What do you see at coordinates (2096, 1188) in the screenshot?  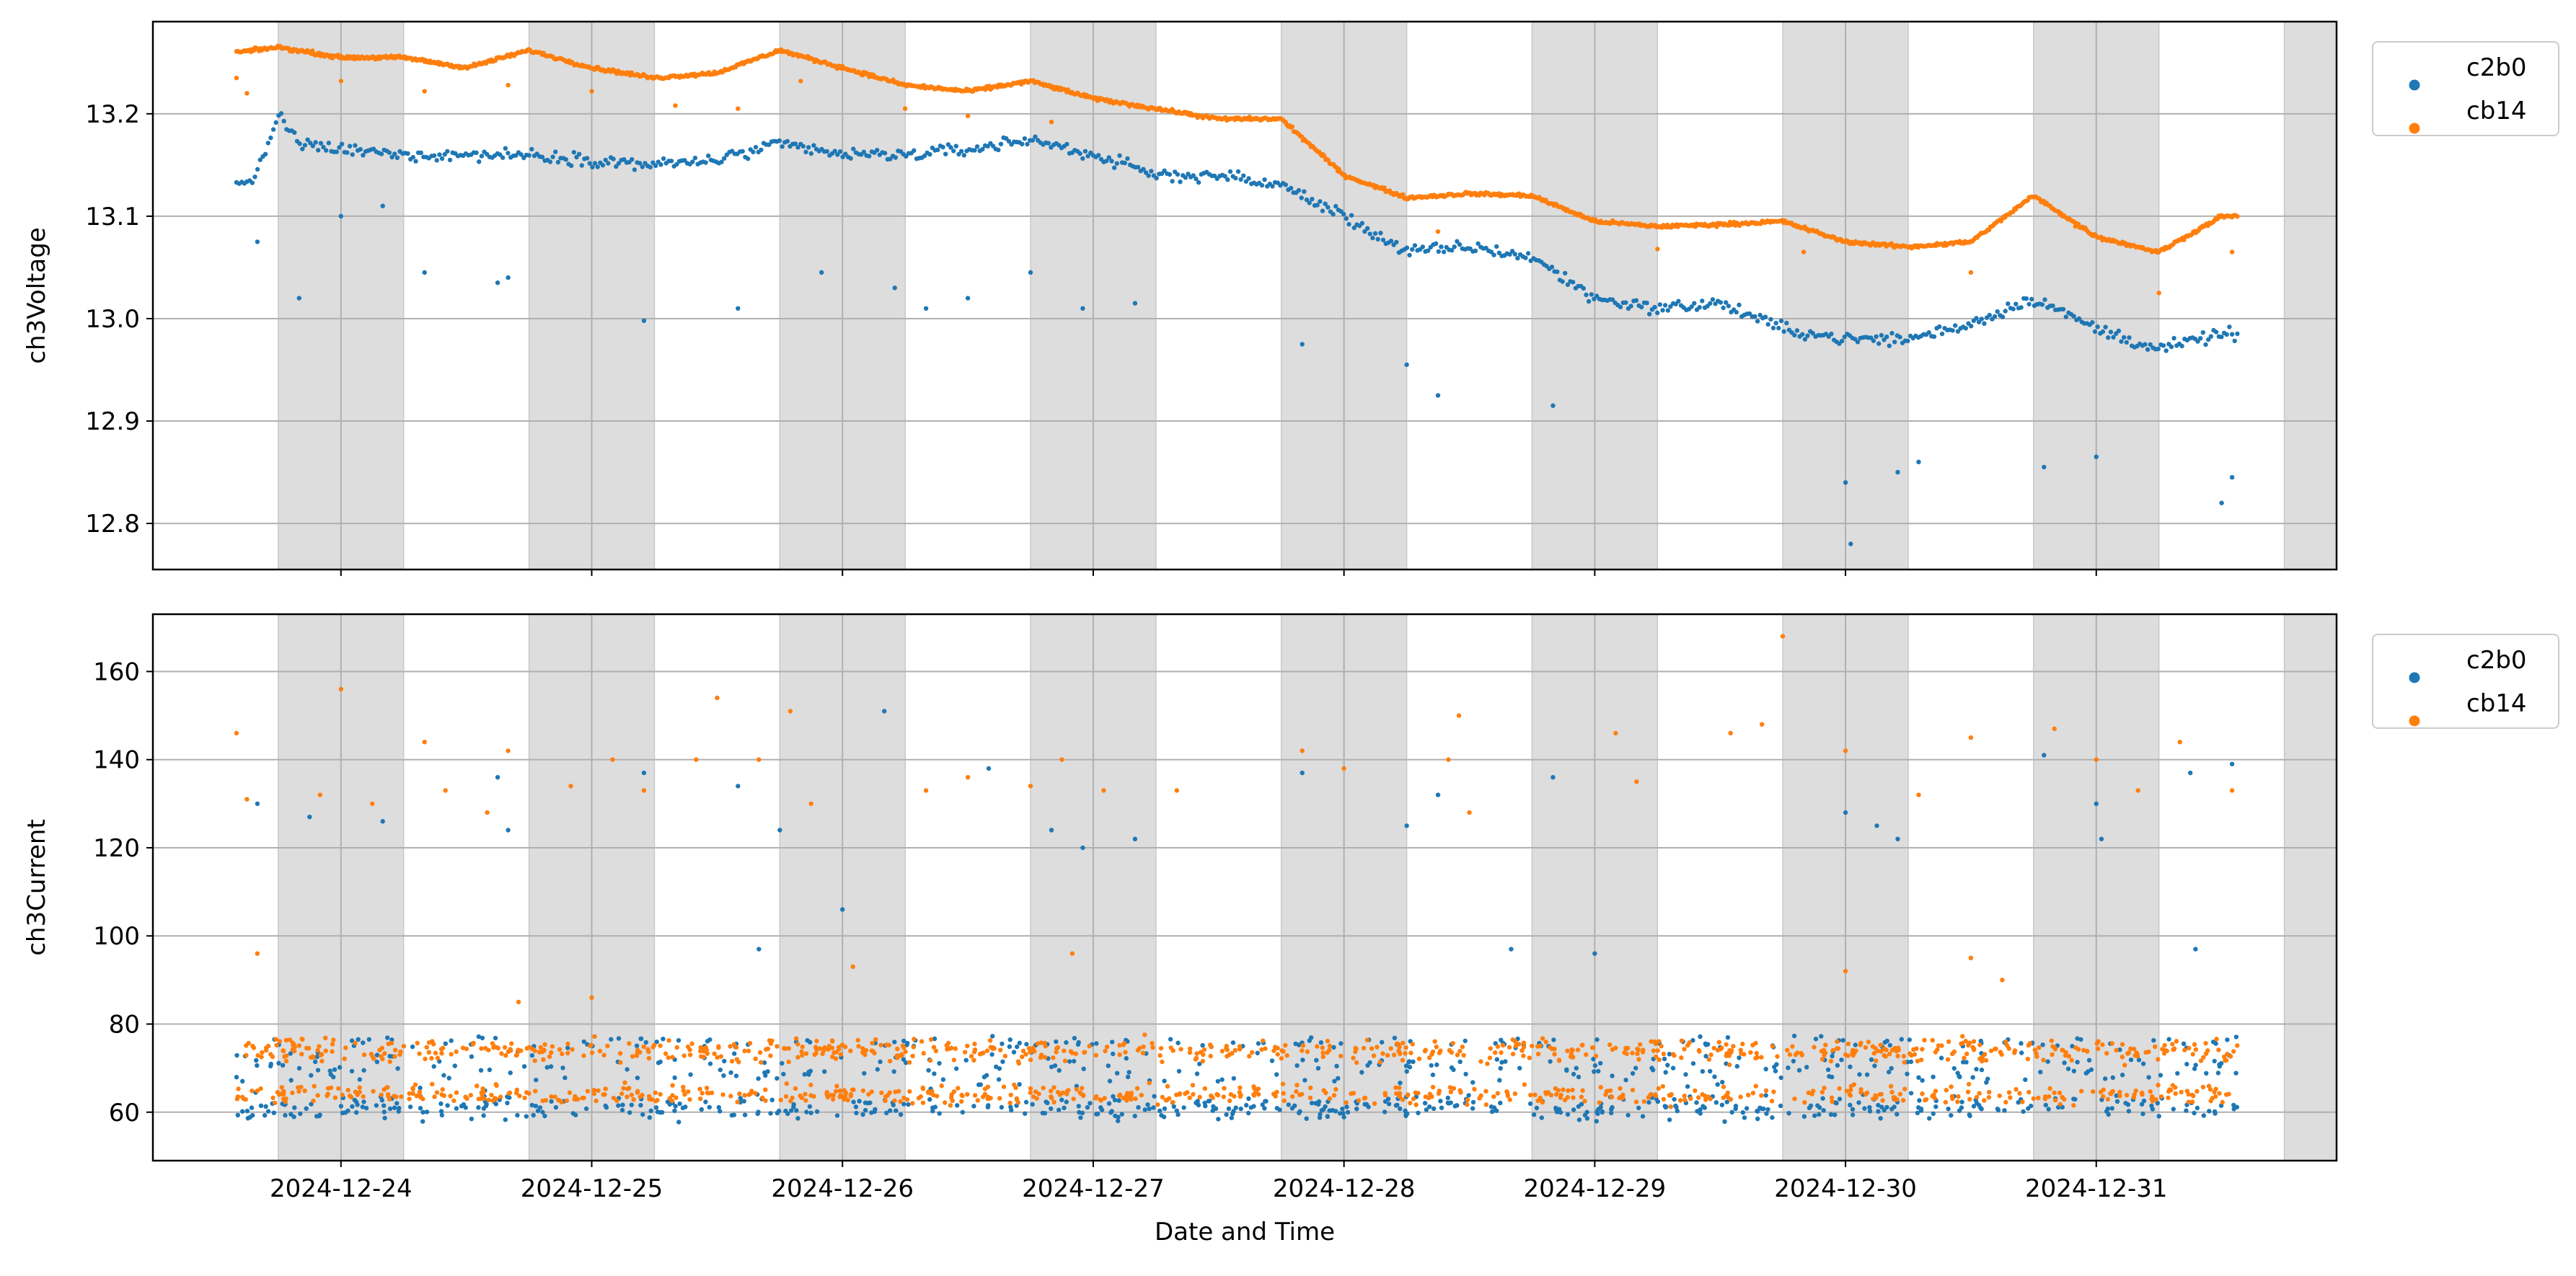 I see `x-tick-label: 2024-12-31` at bounding box center [2096, 1188].